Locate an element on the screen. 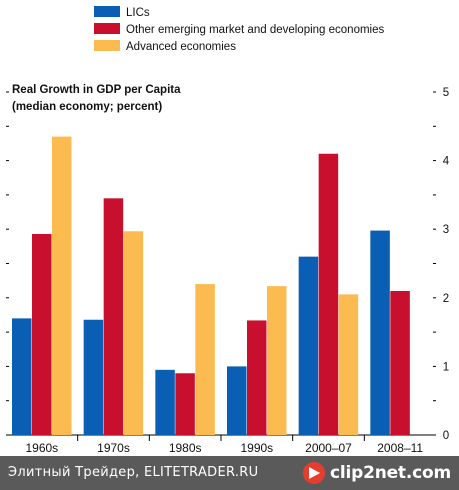 The image size is (459, 490). y-tick-label: 3 is located at coordinates (446, 230).